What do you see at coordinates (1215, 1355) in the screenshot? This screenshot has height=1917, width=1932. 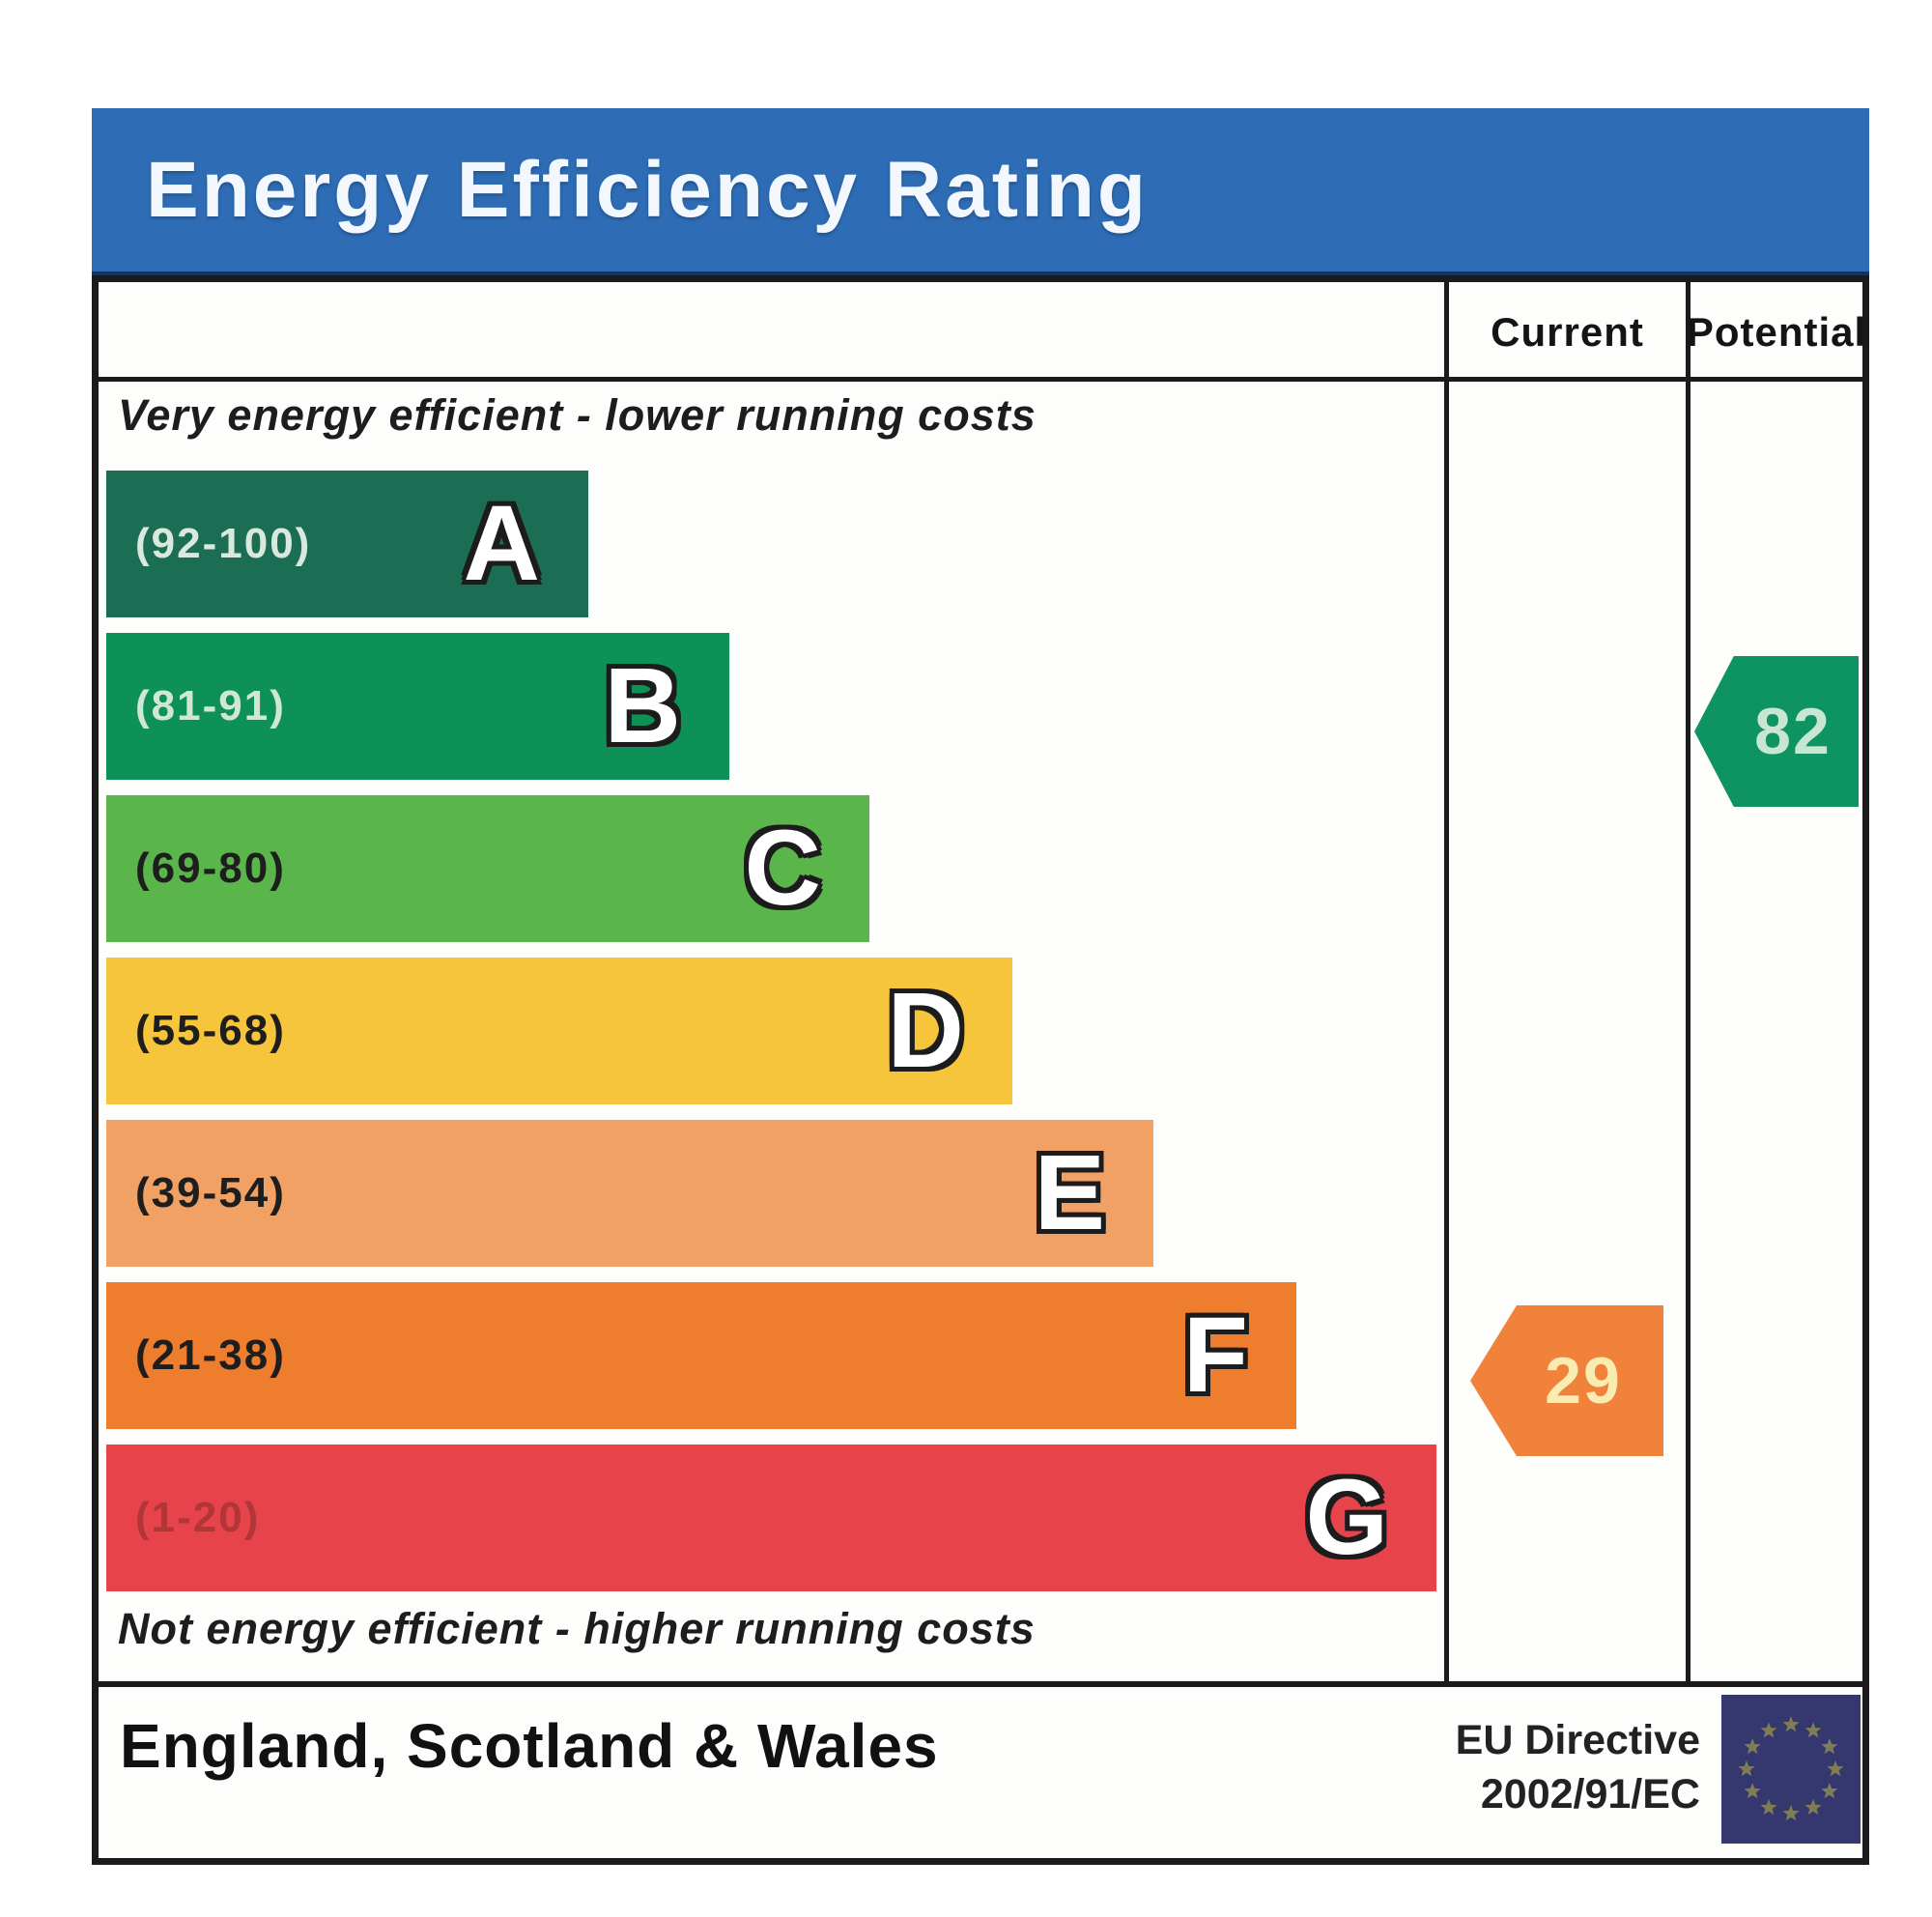 I see `band-letter-F: F` at bounding box center [1215, 1355].